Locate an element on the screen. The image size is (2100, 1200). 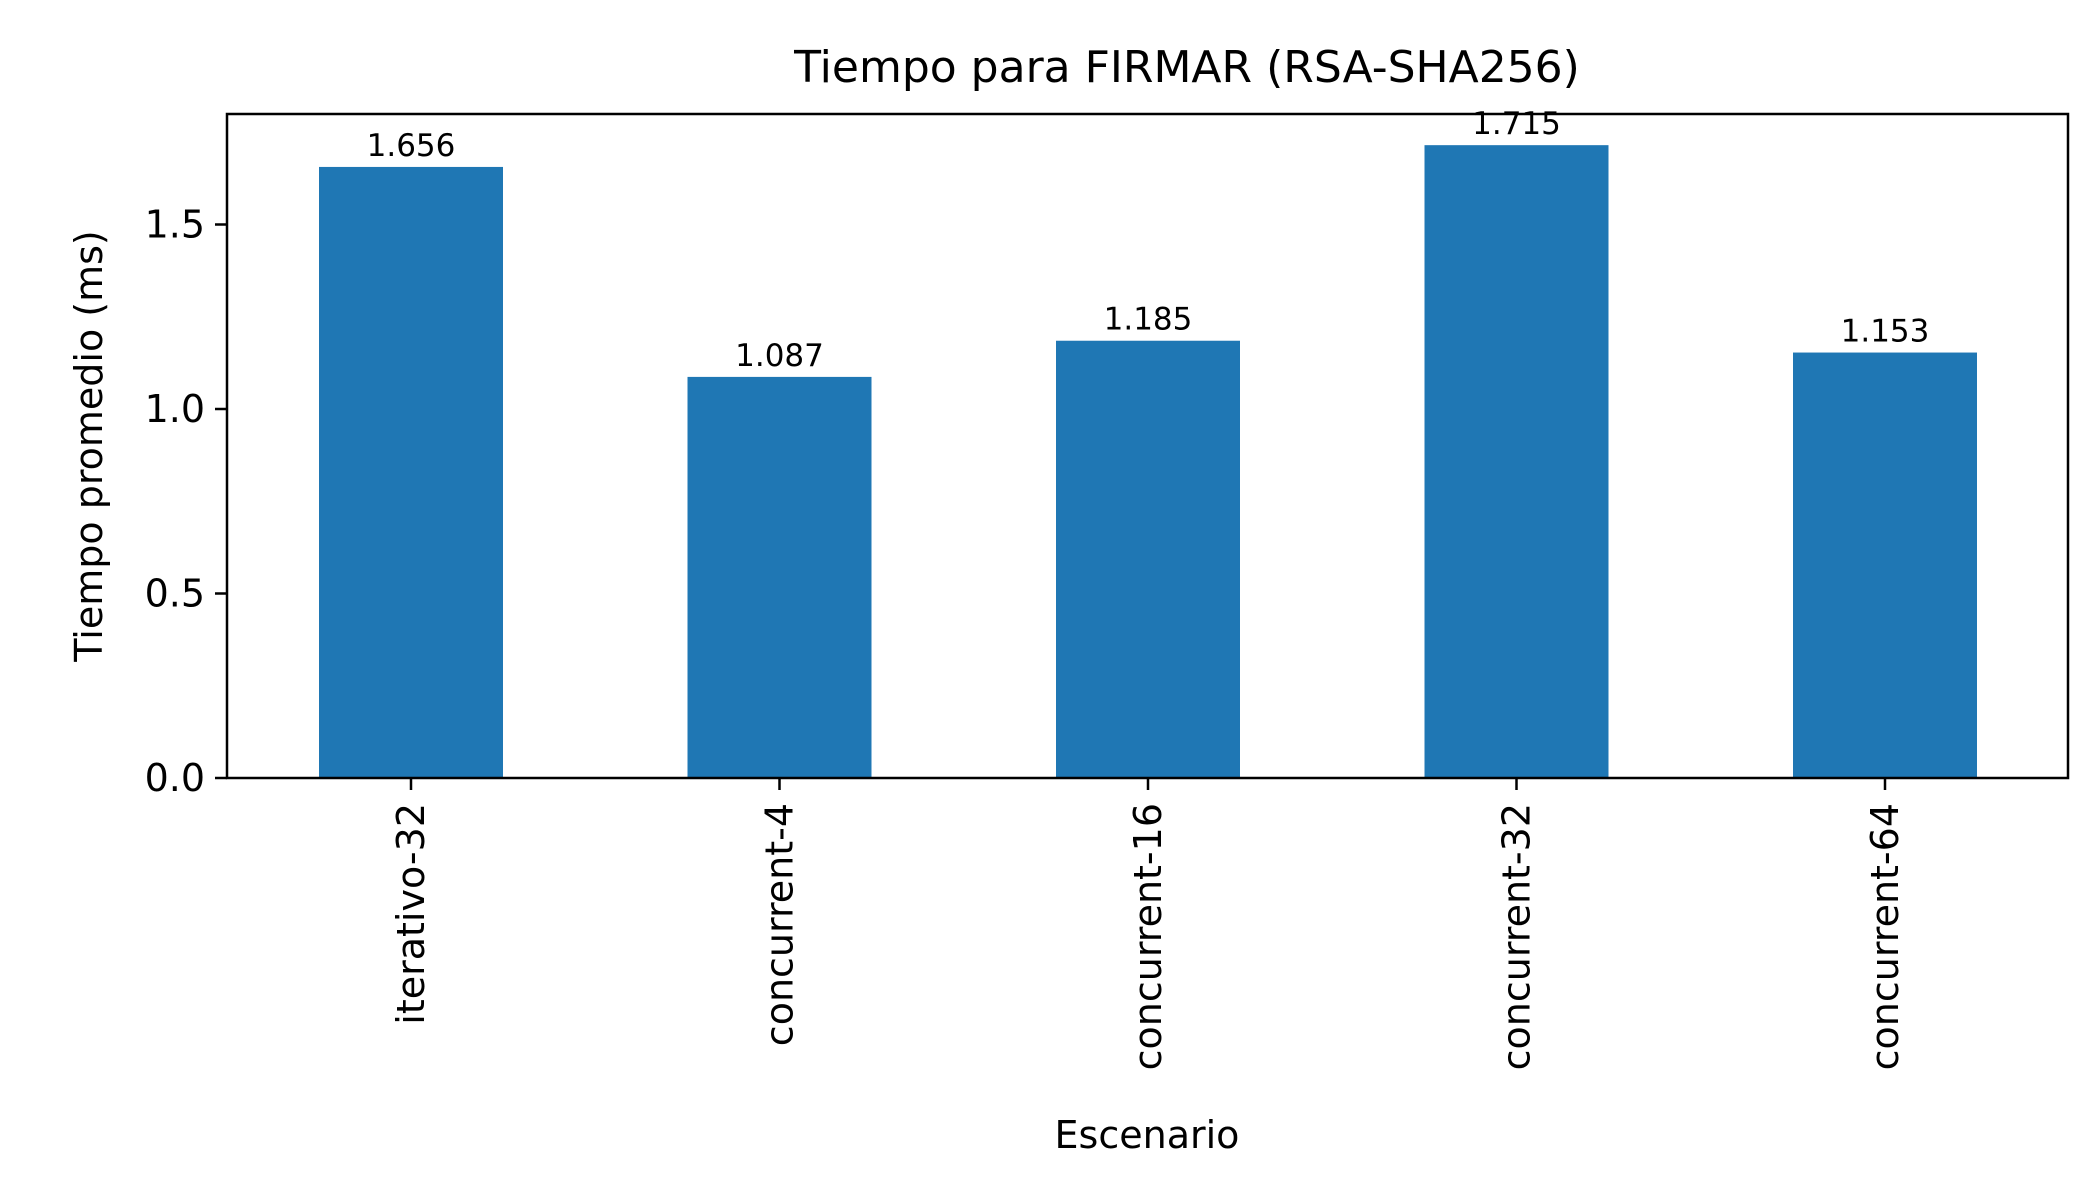
y-tick-label: 0.0 is located at coordinates (175, 778).